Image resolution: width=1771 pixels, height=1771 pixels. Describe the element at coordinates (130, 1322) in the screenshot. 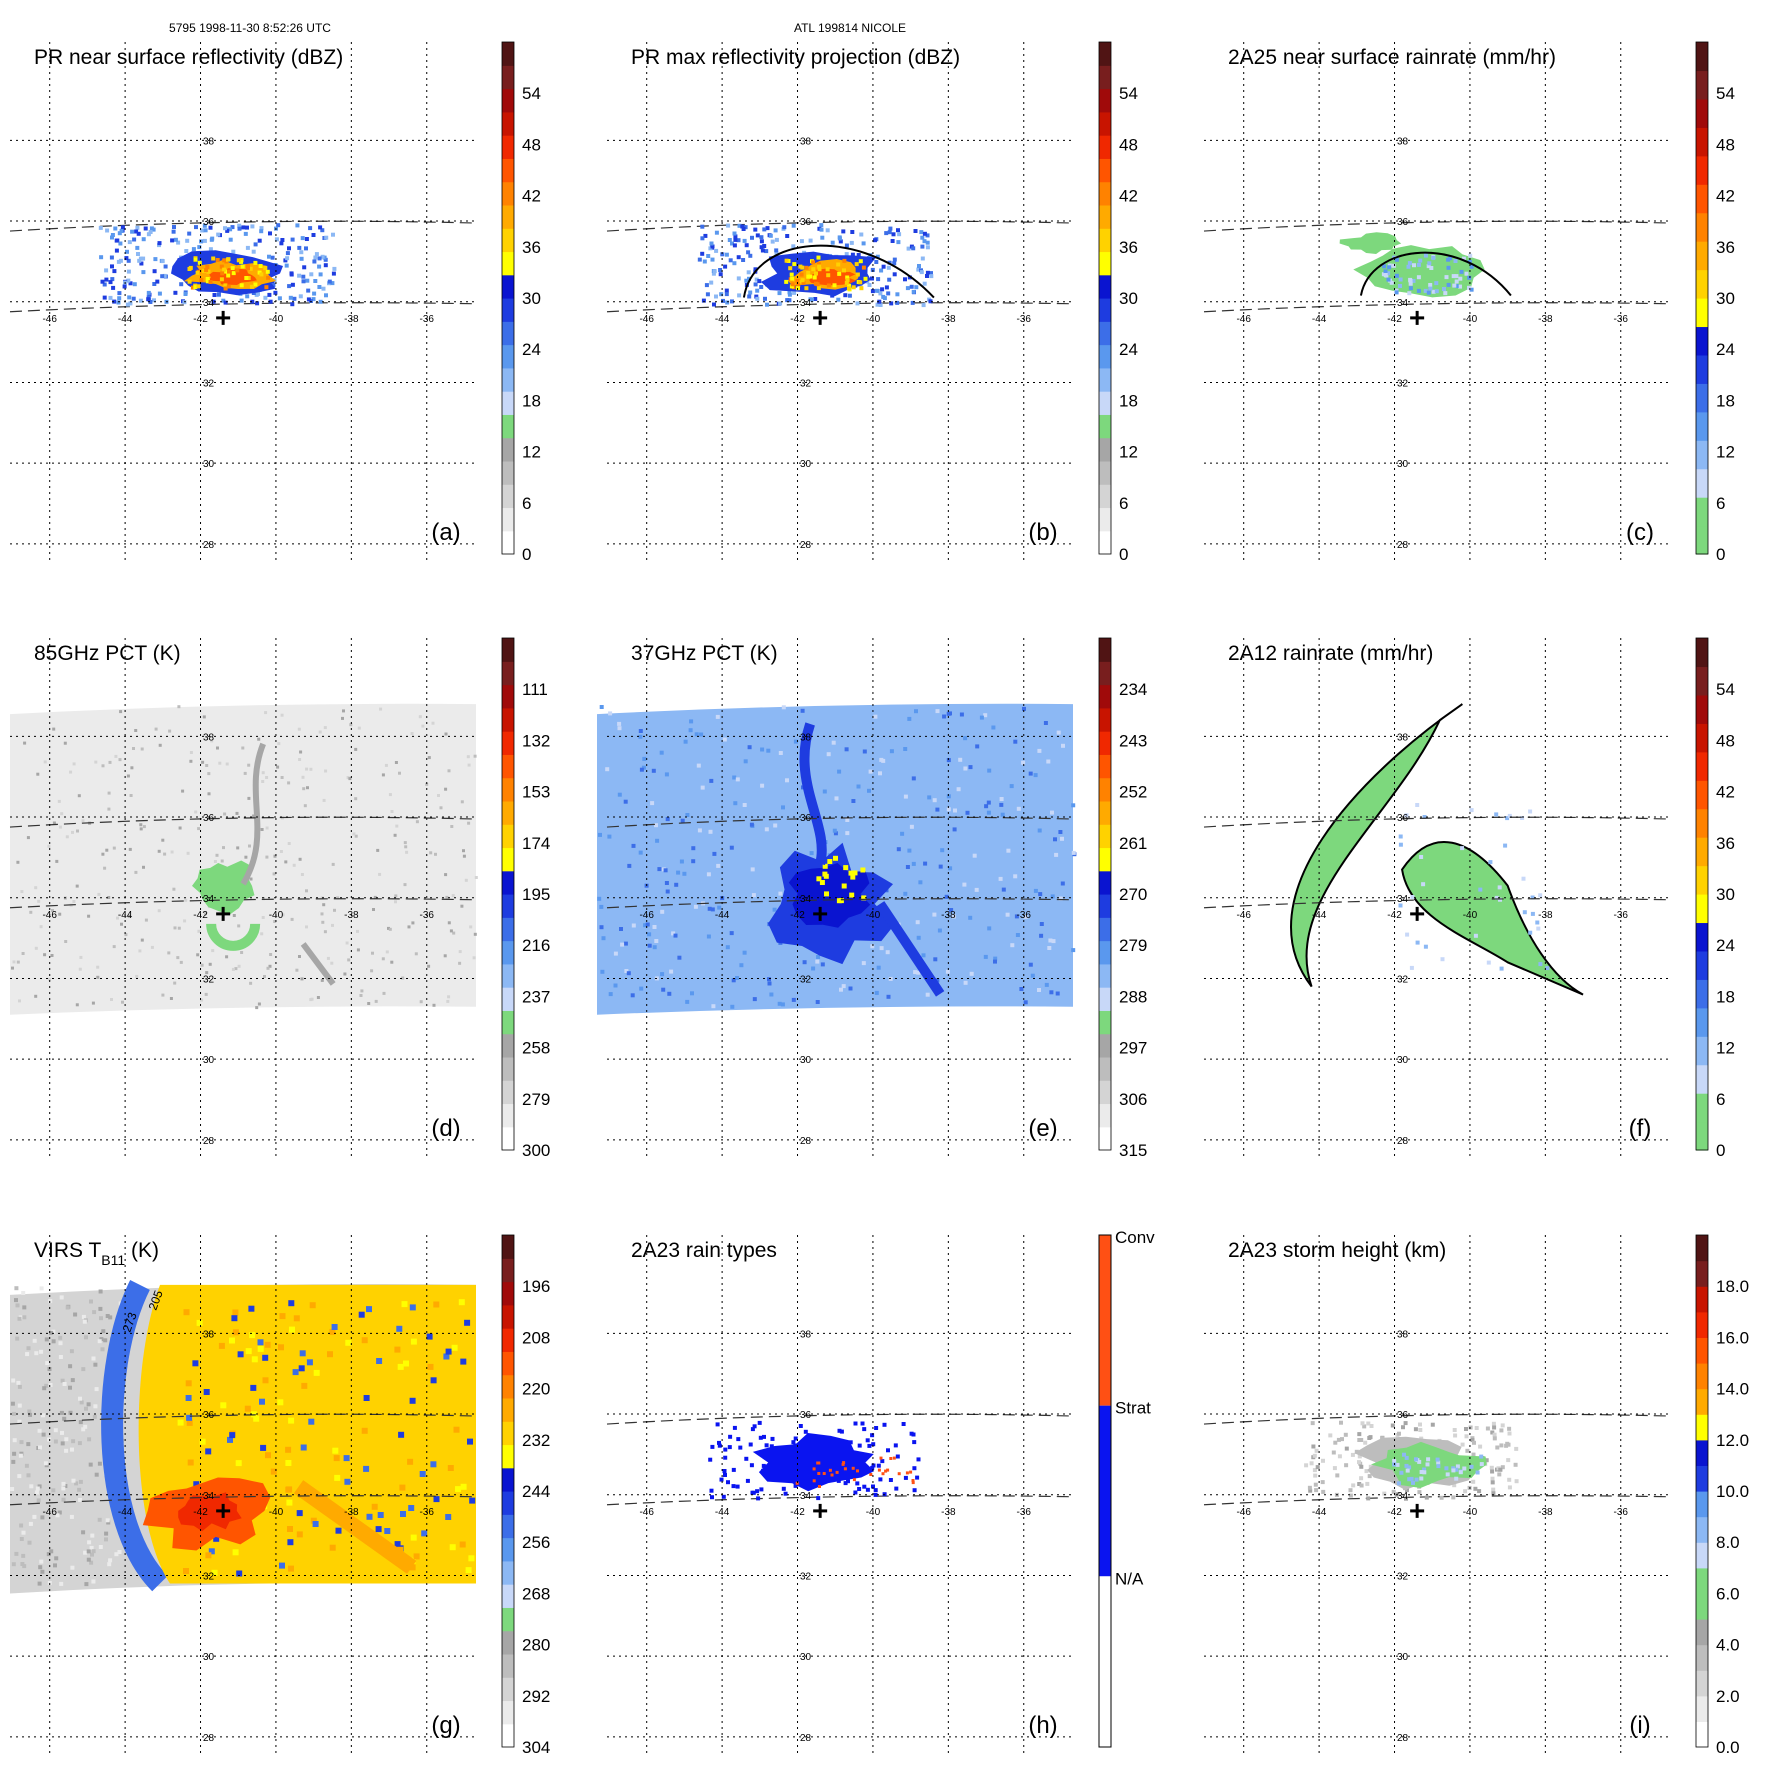

I see `contour-label: 273` at that location.